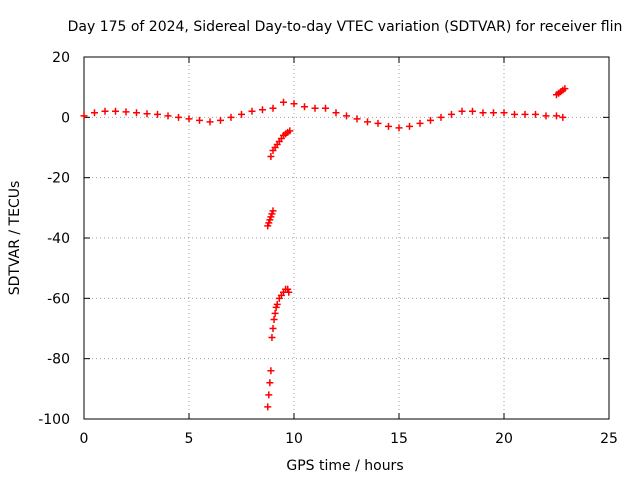 Image resolution: width=640 pixels, height=480 pixels. I want to click on y-tick-label: -20, so click(58, 179).